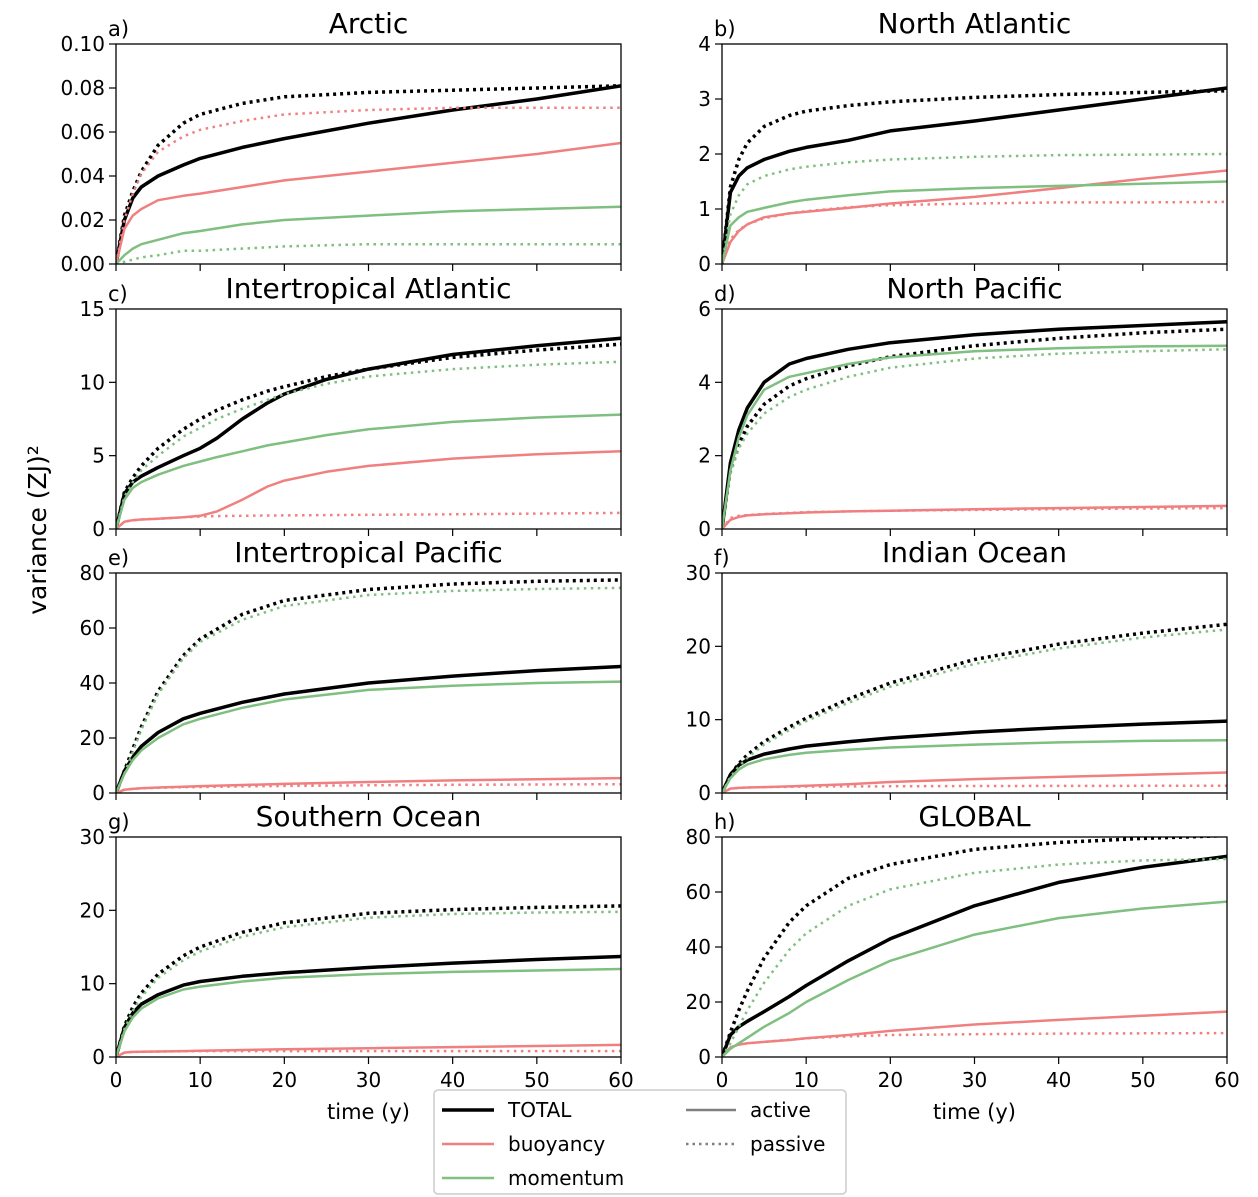 This screenshot has width=1258, height=1197. I want to click on y-tick-label-north-atlantic-4: 4, so click(704, 44).